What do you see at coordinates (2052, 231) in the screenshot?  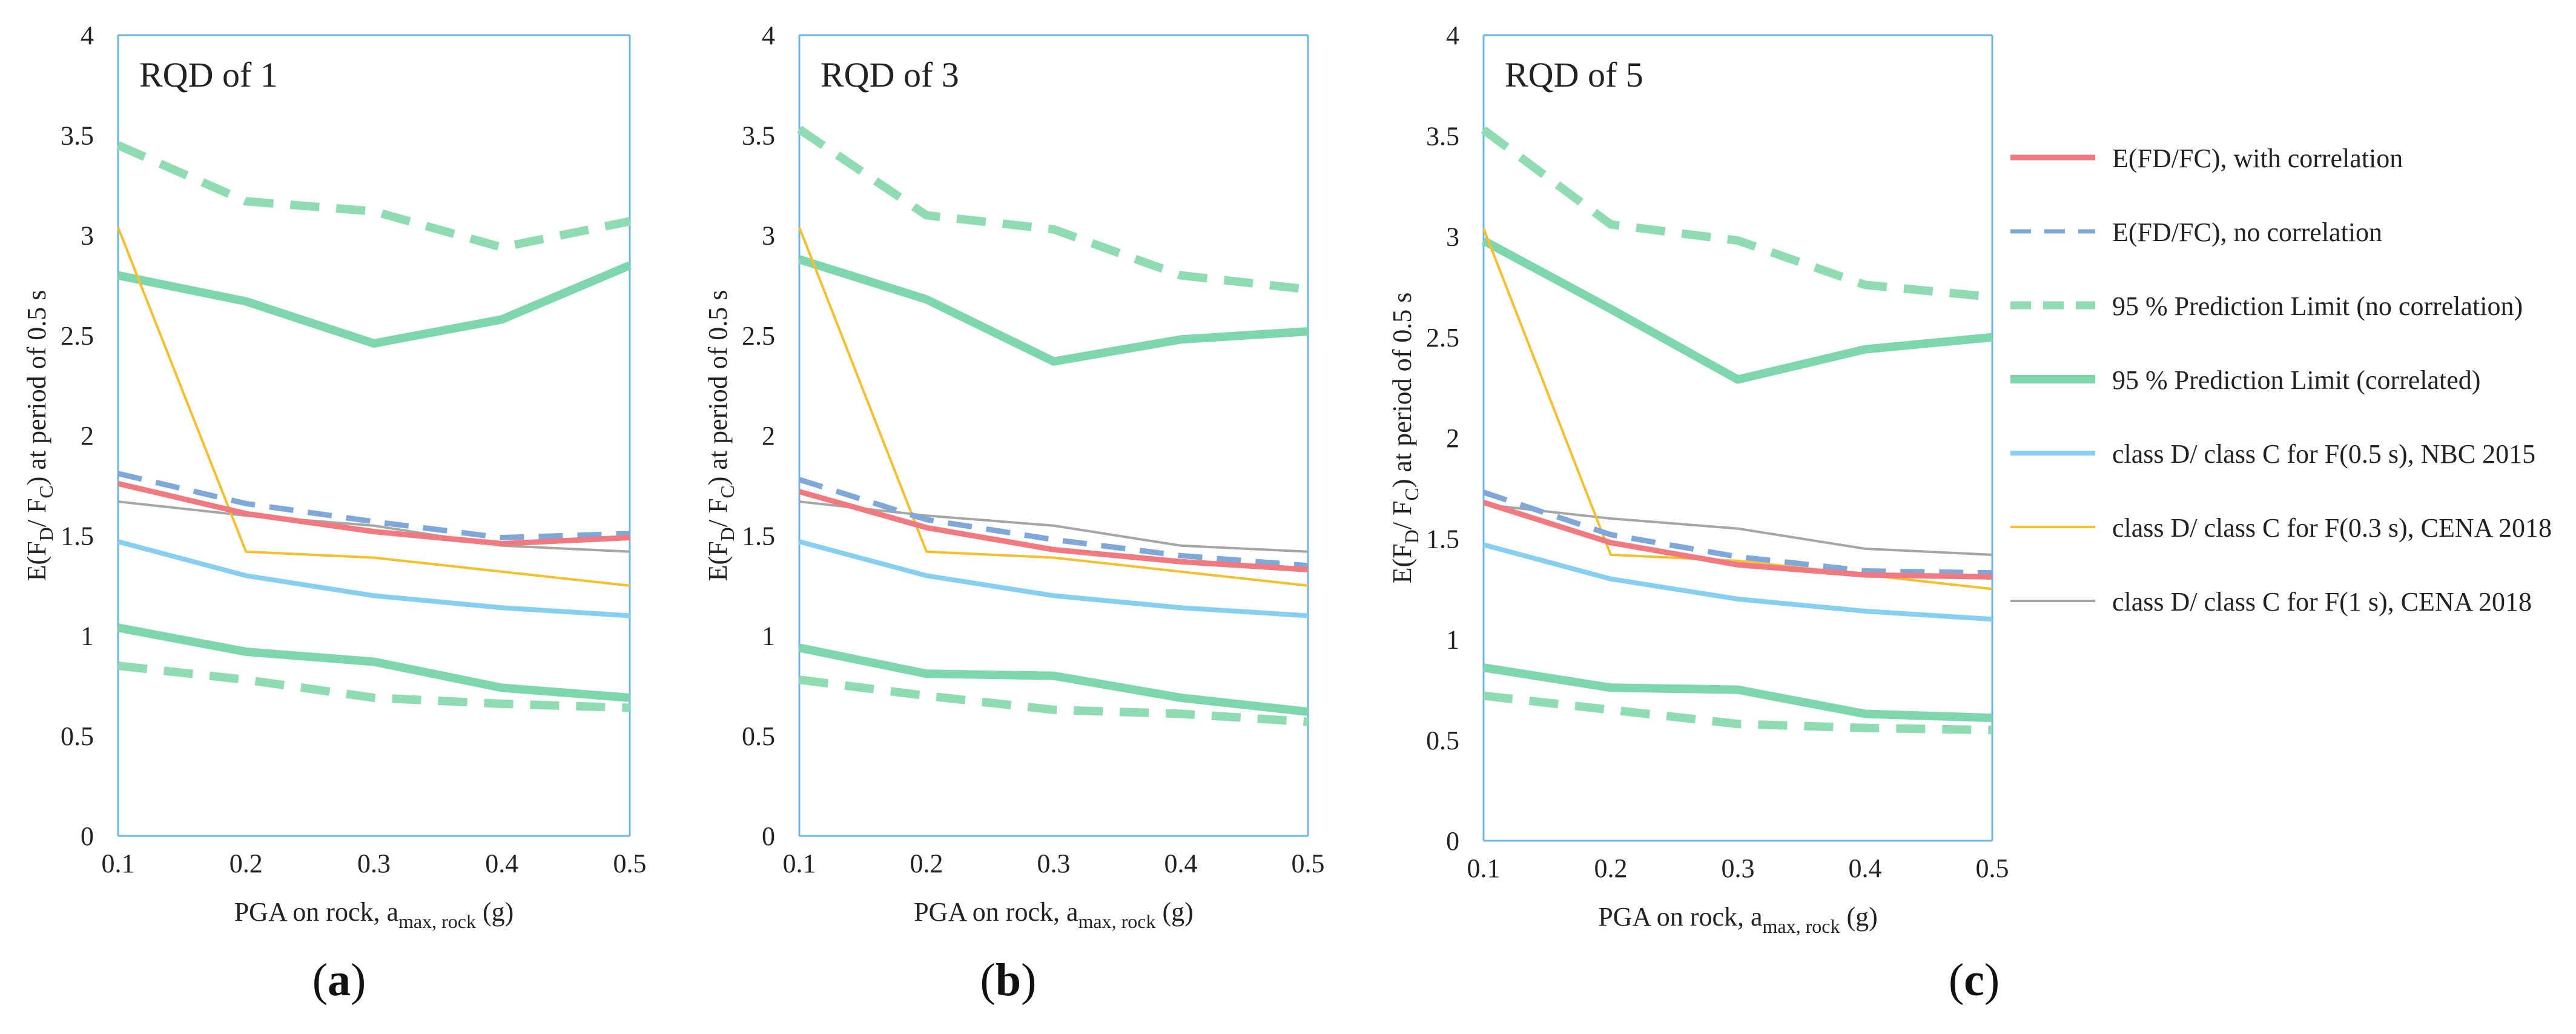 I see `legend-swatch-e-nocorr` at bounding box center [2052, 231].